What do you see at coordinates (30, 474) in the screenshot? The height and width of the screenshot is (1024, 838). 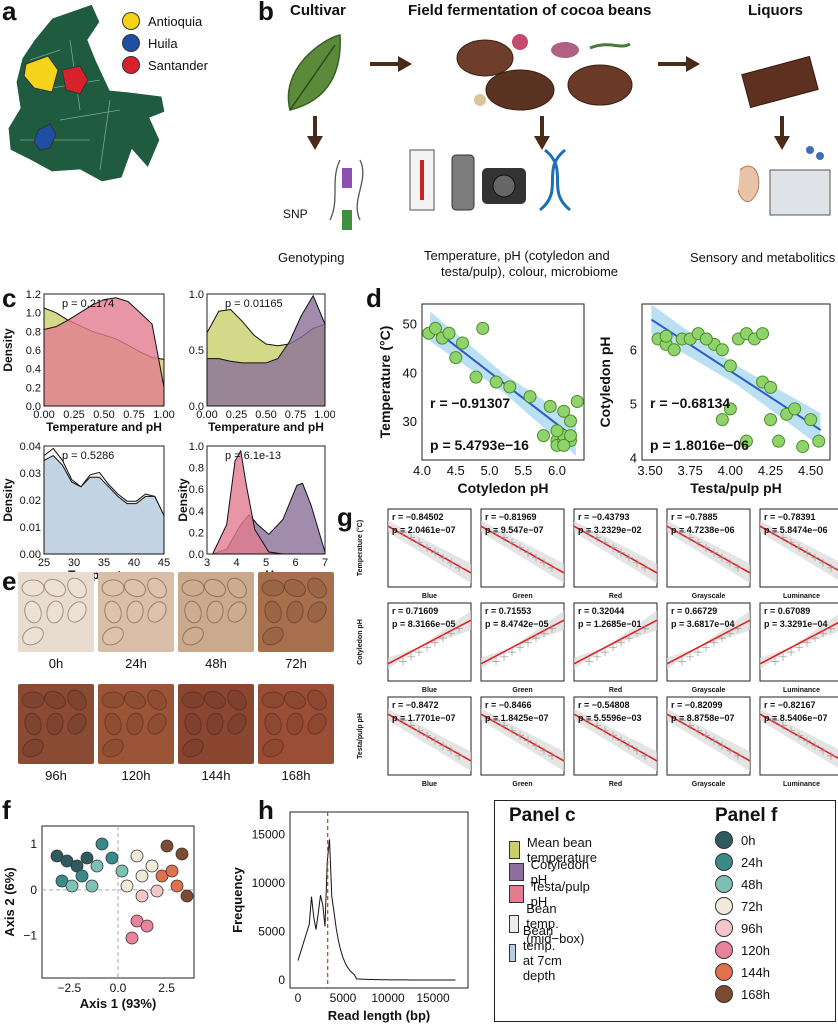 I see `y-tick-label: 0.03` at bounding box center [30, 474].